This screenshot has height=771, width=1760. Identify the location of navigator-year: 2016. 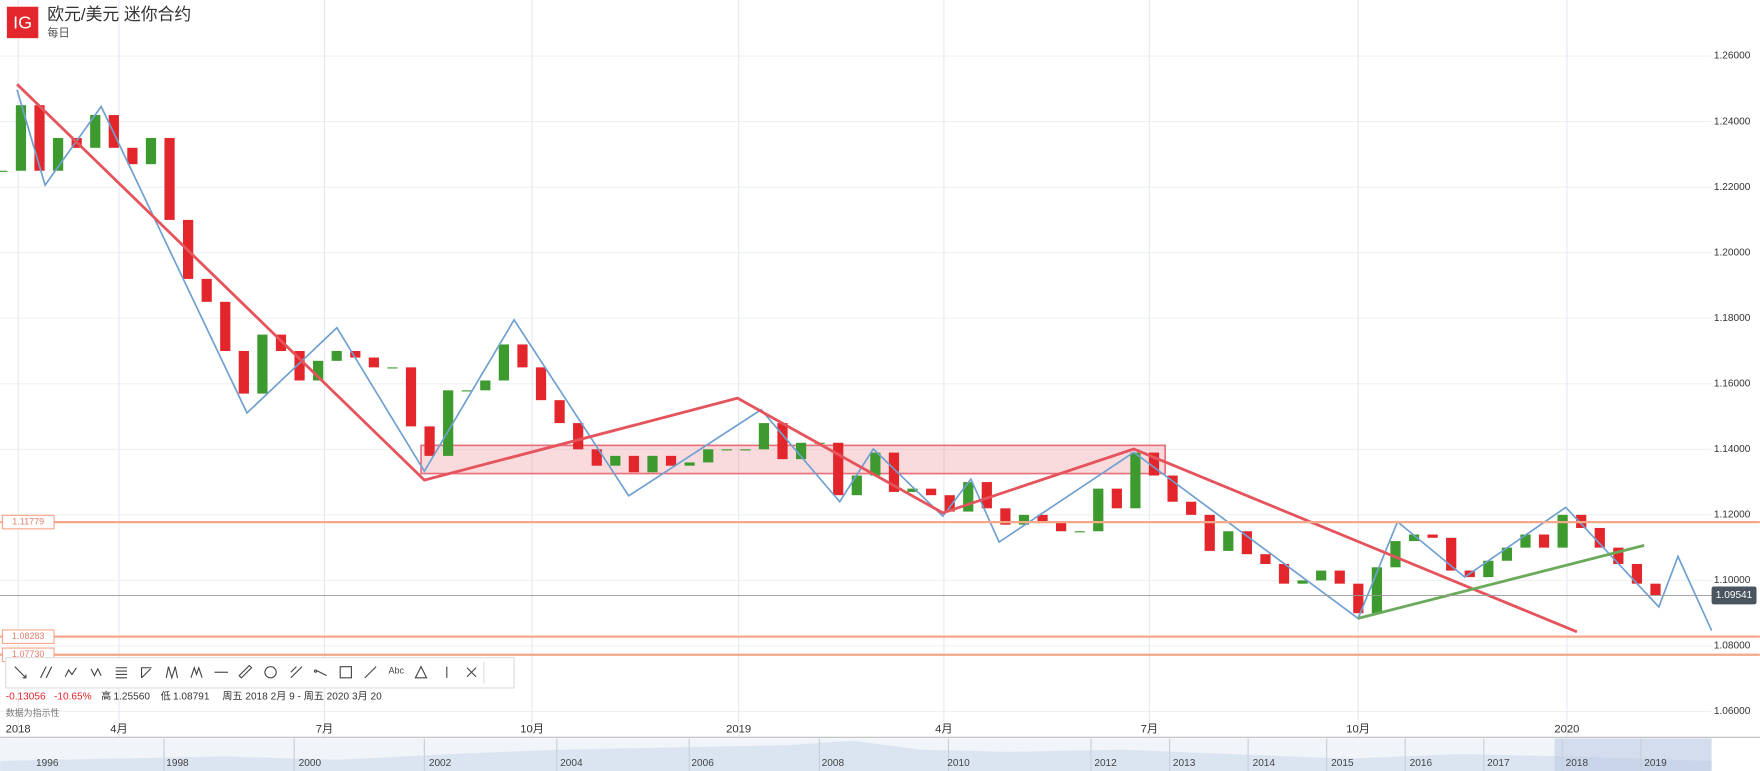
(1421, 763).